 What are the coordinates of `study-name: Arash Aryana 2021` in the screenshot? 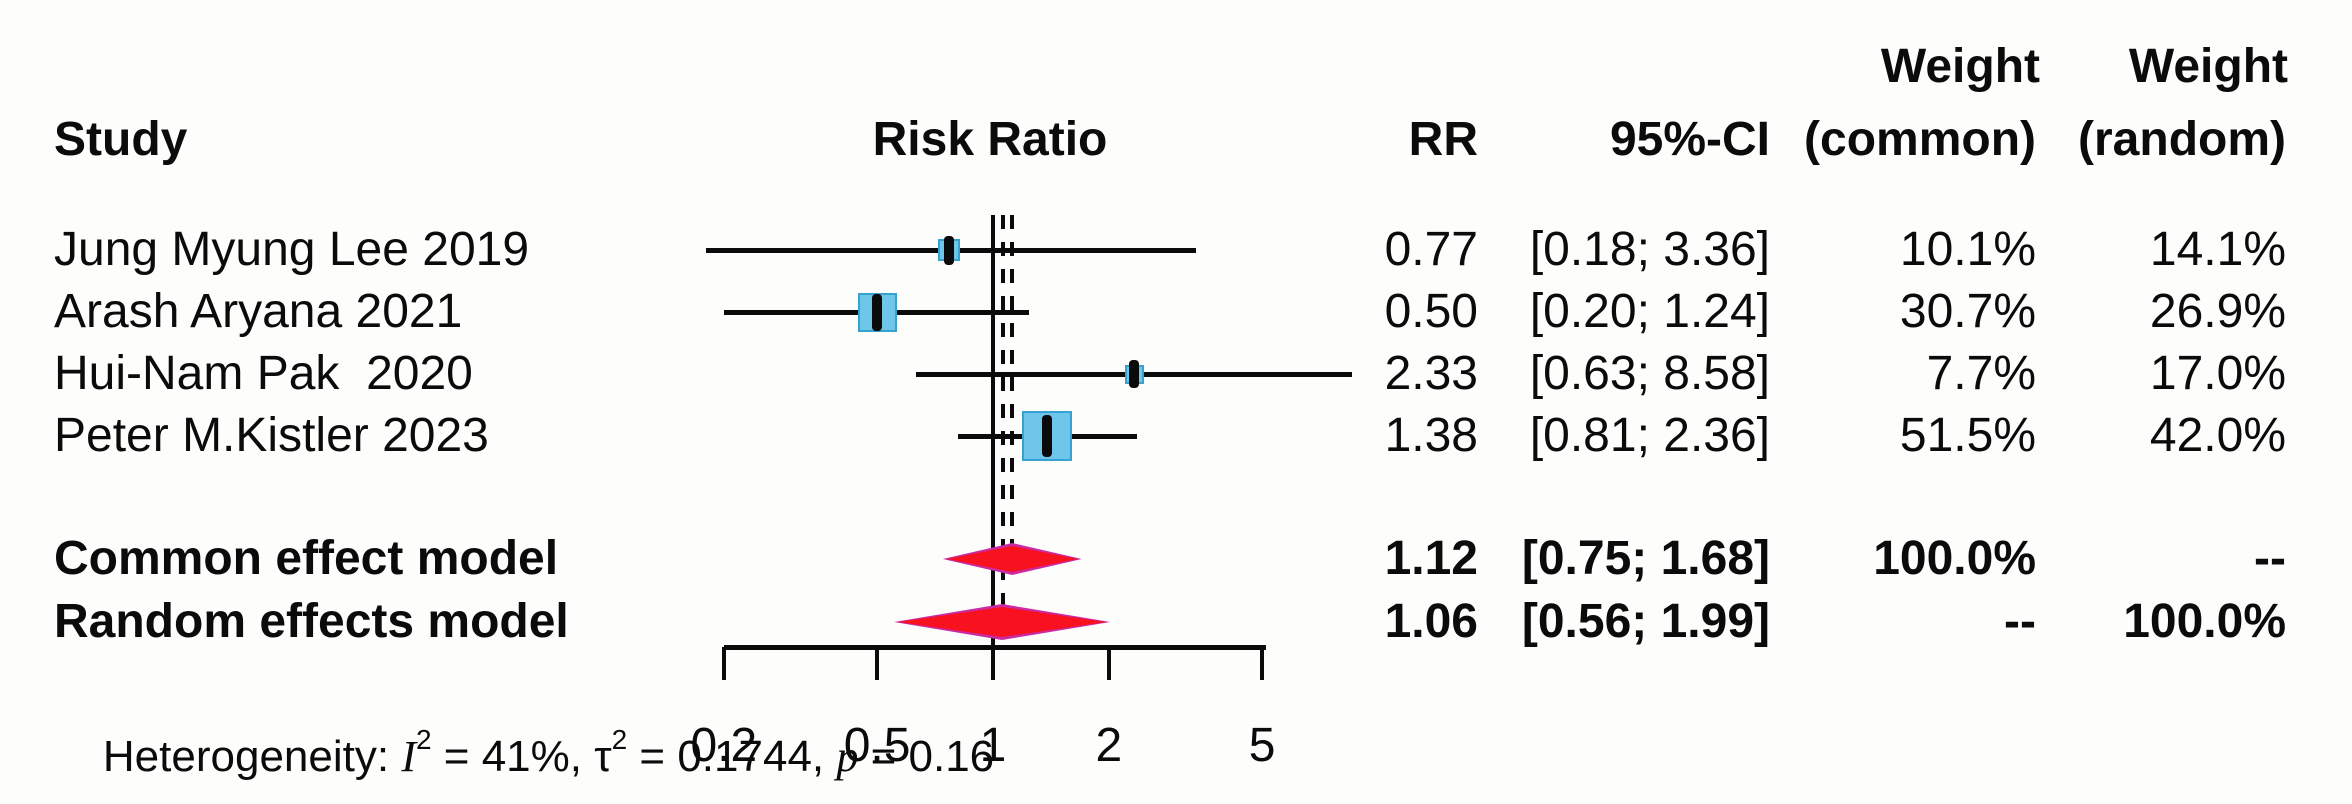 It's located at (258, 311).